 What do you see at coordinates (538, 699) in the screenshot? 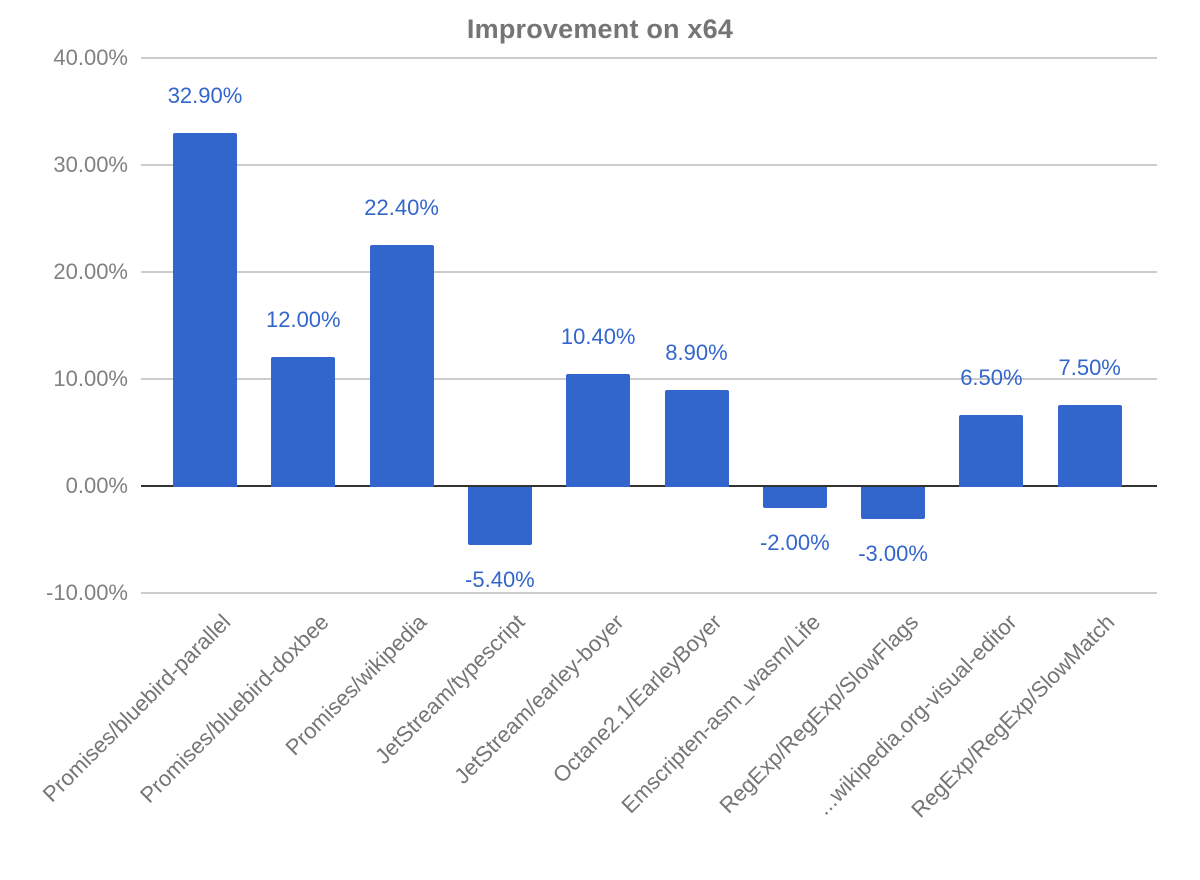
I see `x-tick-label: JetStream/earley-boyer` at bounding box center [538, 699].